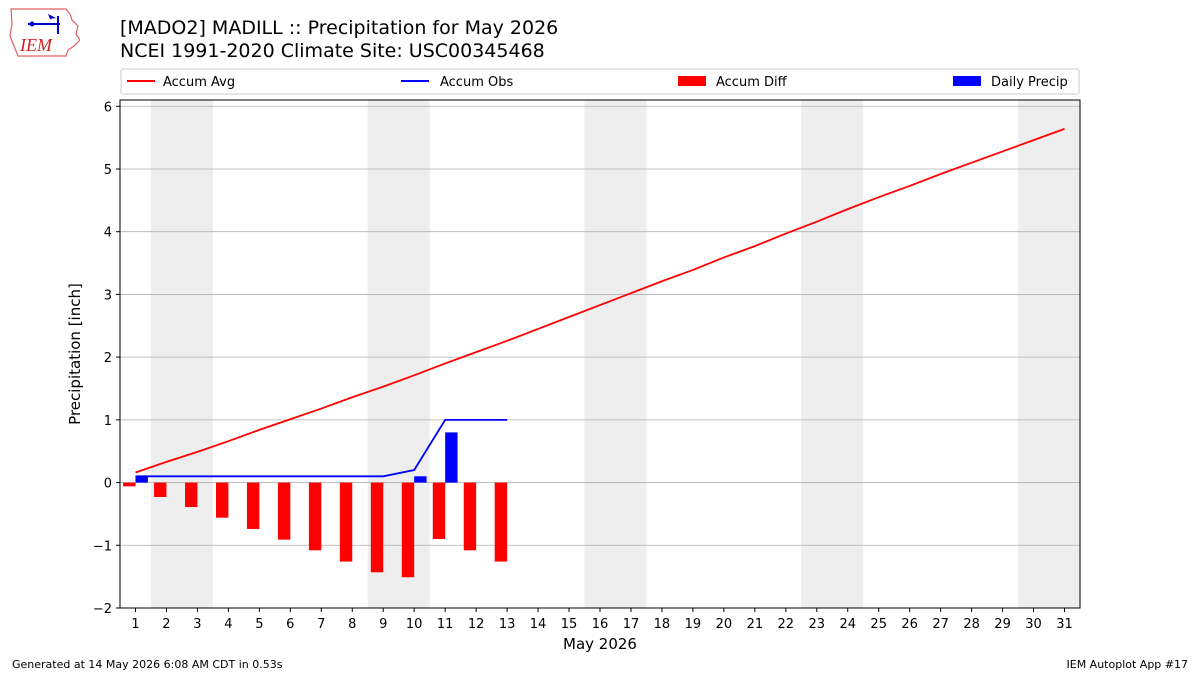 This screenshot has height=675, width=1200. I want to click on x-tick-label: 20, so click(724, 624).